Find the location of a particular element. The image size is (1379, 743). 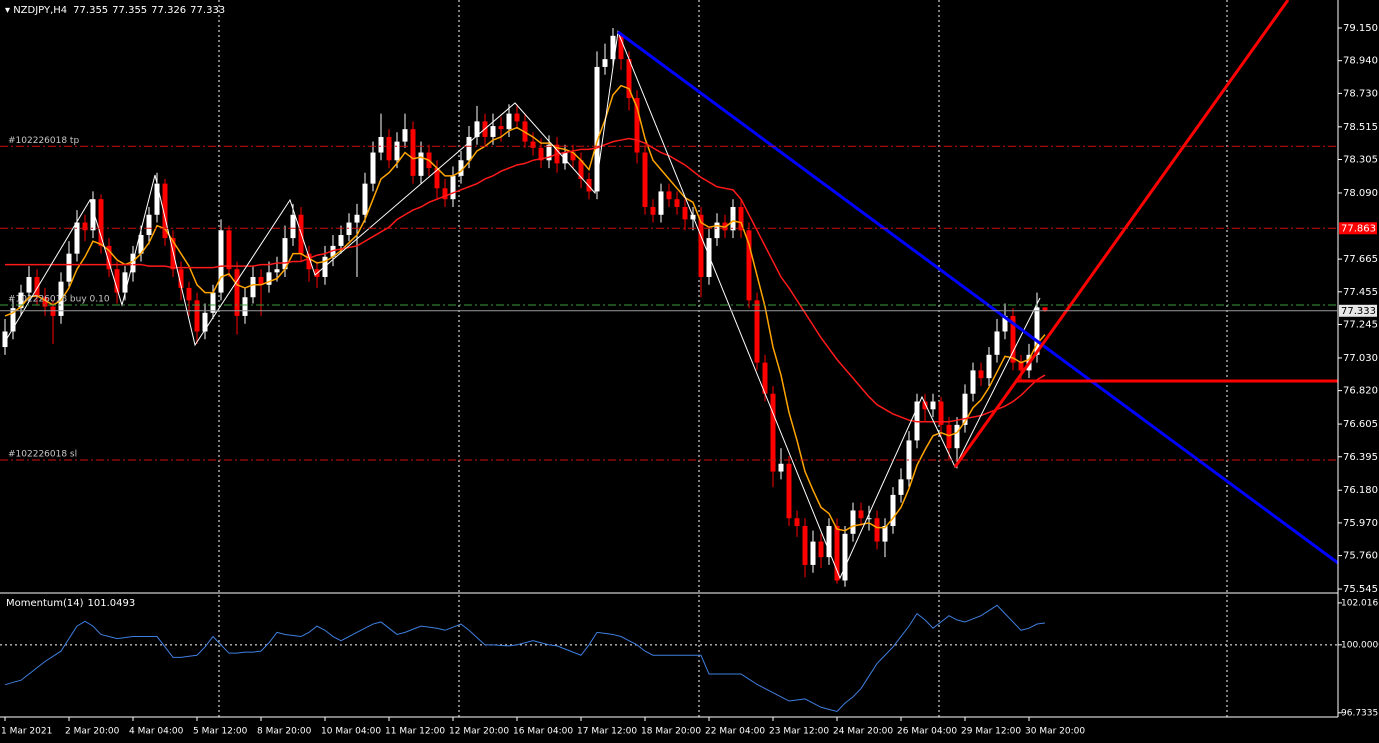

y-tick-label: 78.940 is located at coordinates (1360, 61).